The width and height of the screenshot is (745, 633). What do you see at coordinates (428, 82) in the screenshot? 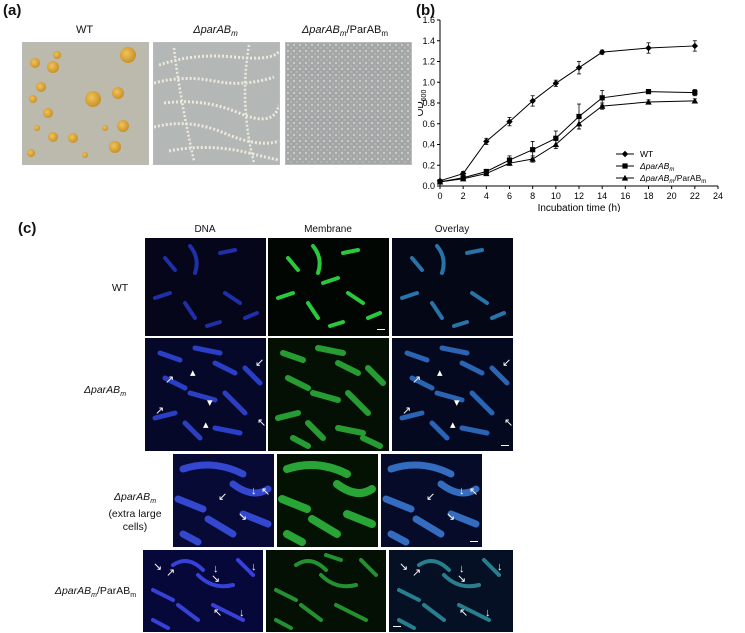
I see `y-tick-label: 1.0` at bounding box center [428, 82].